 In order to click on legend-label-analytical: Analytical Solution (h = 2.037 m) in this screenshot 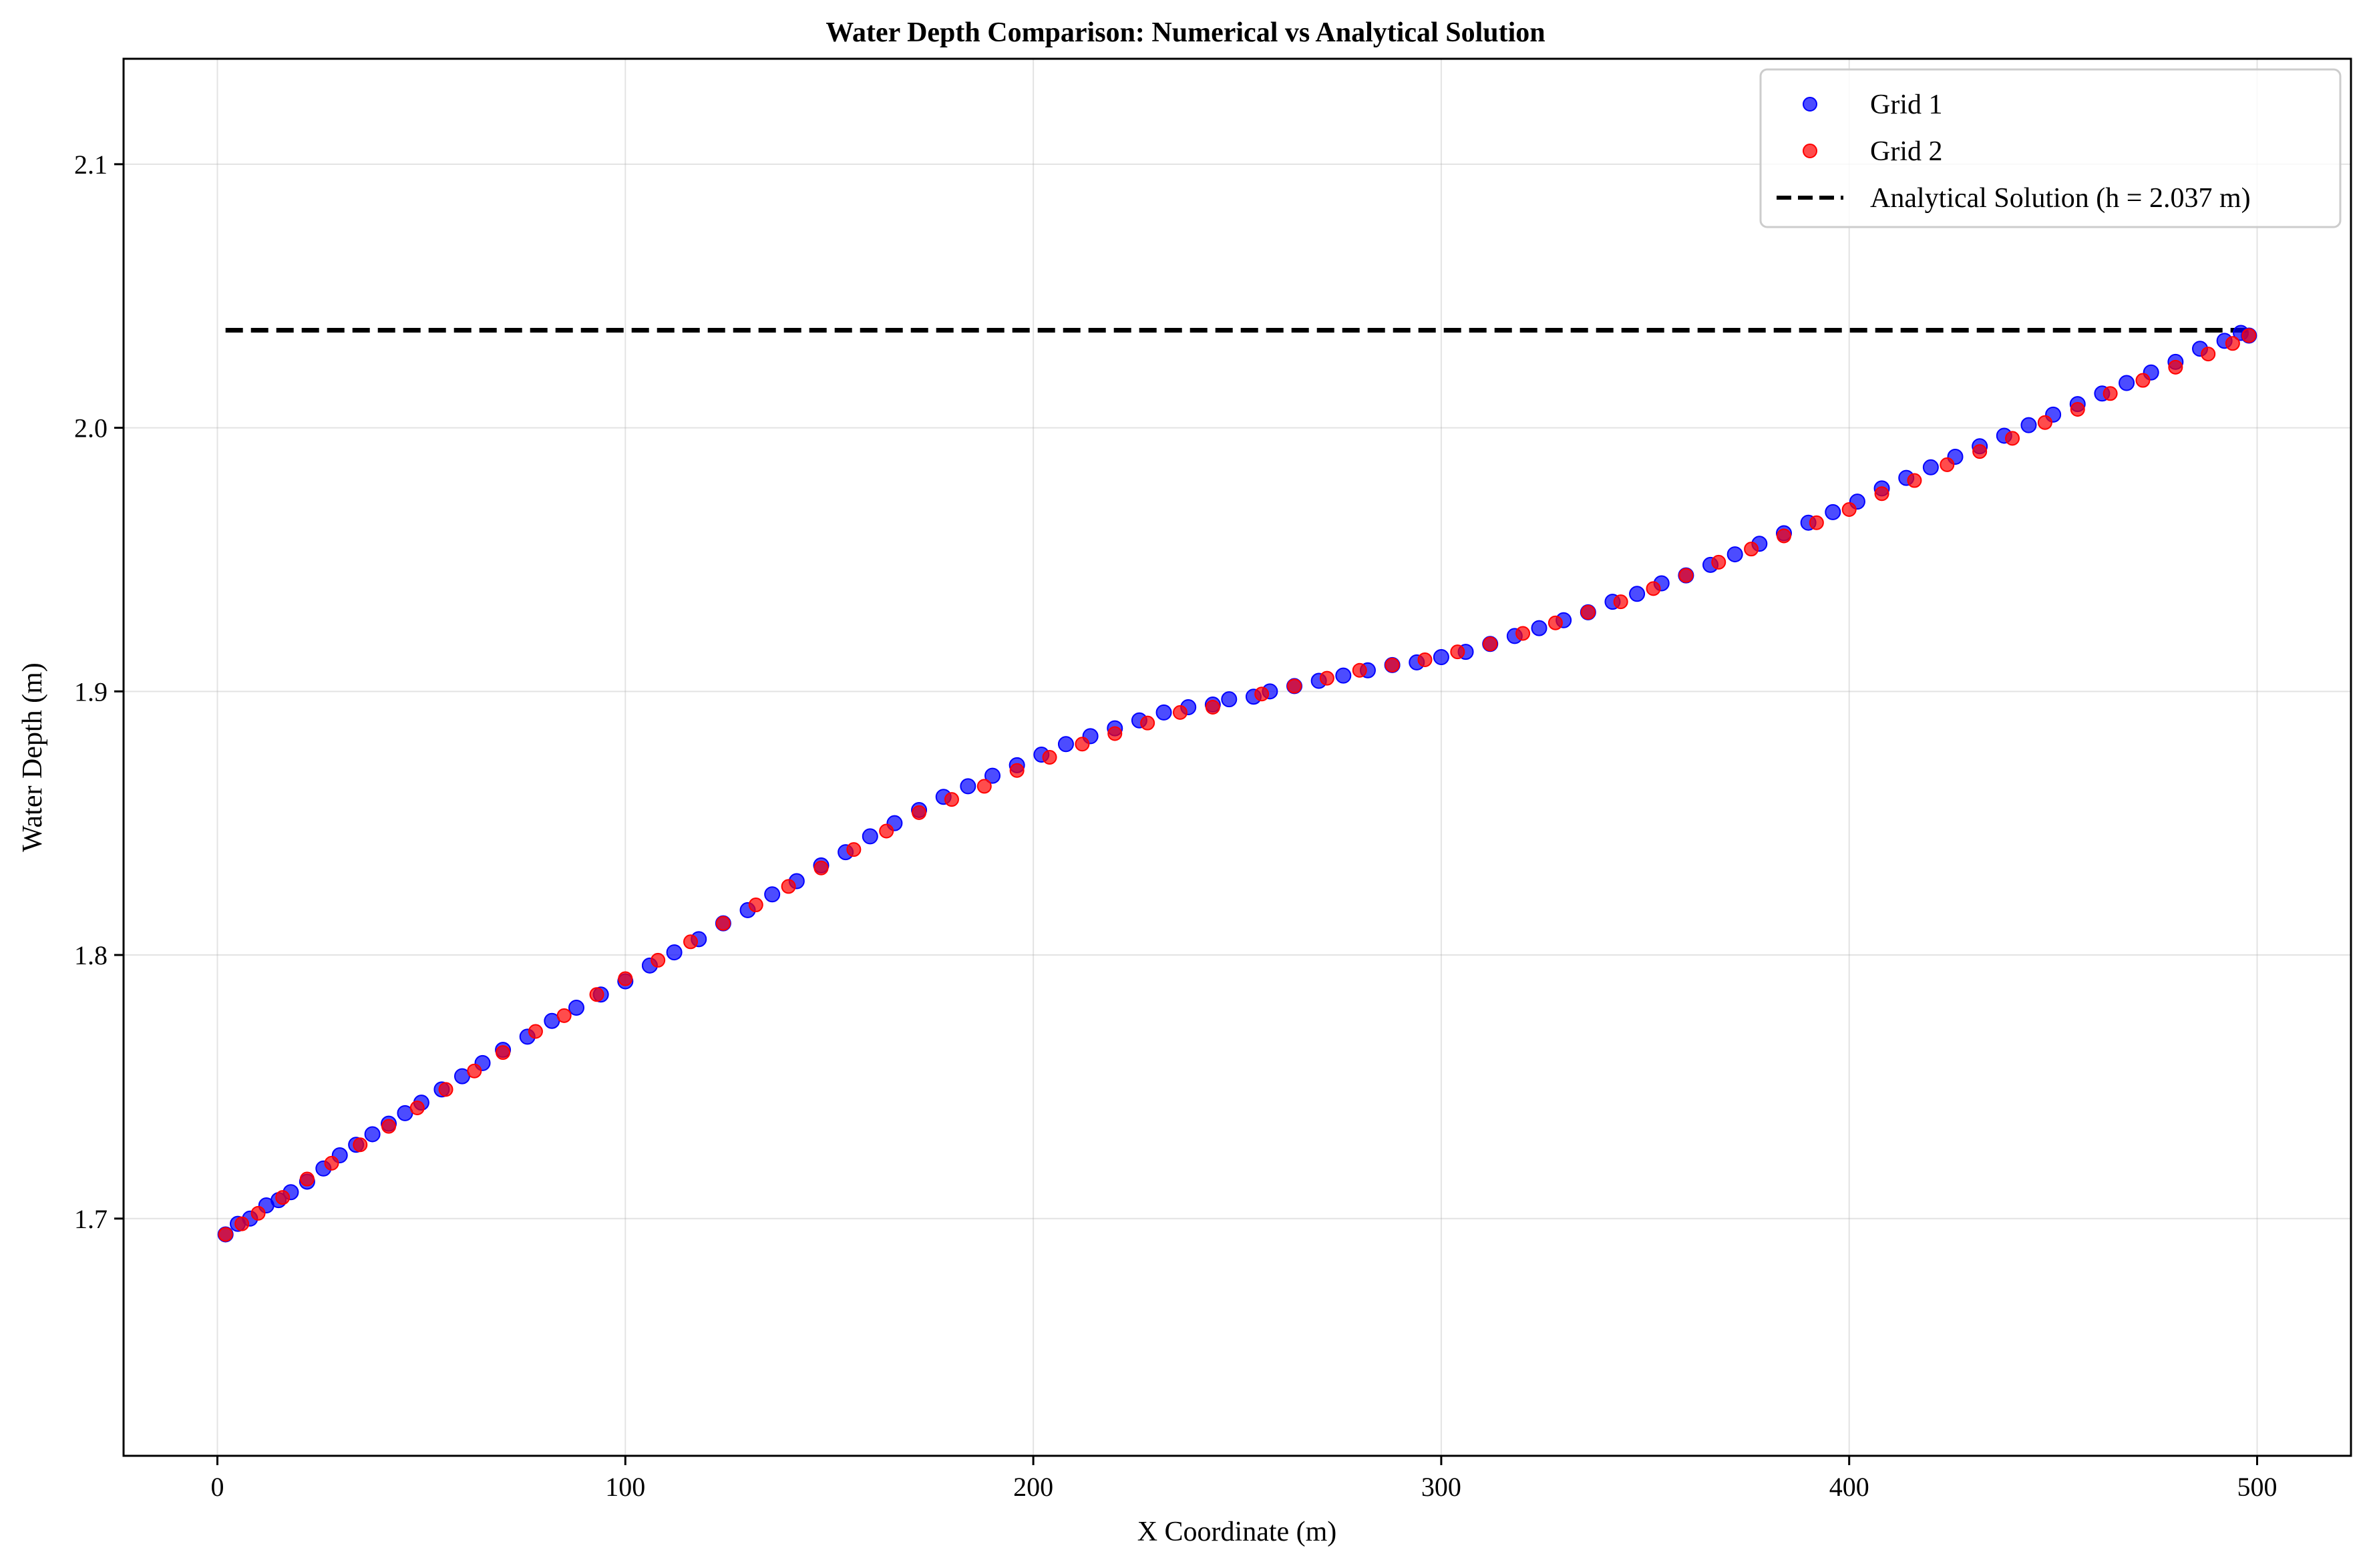, I will do `click(2060, 198)`.